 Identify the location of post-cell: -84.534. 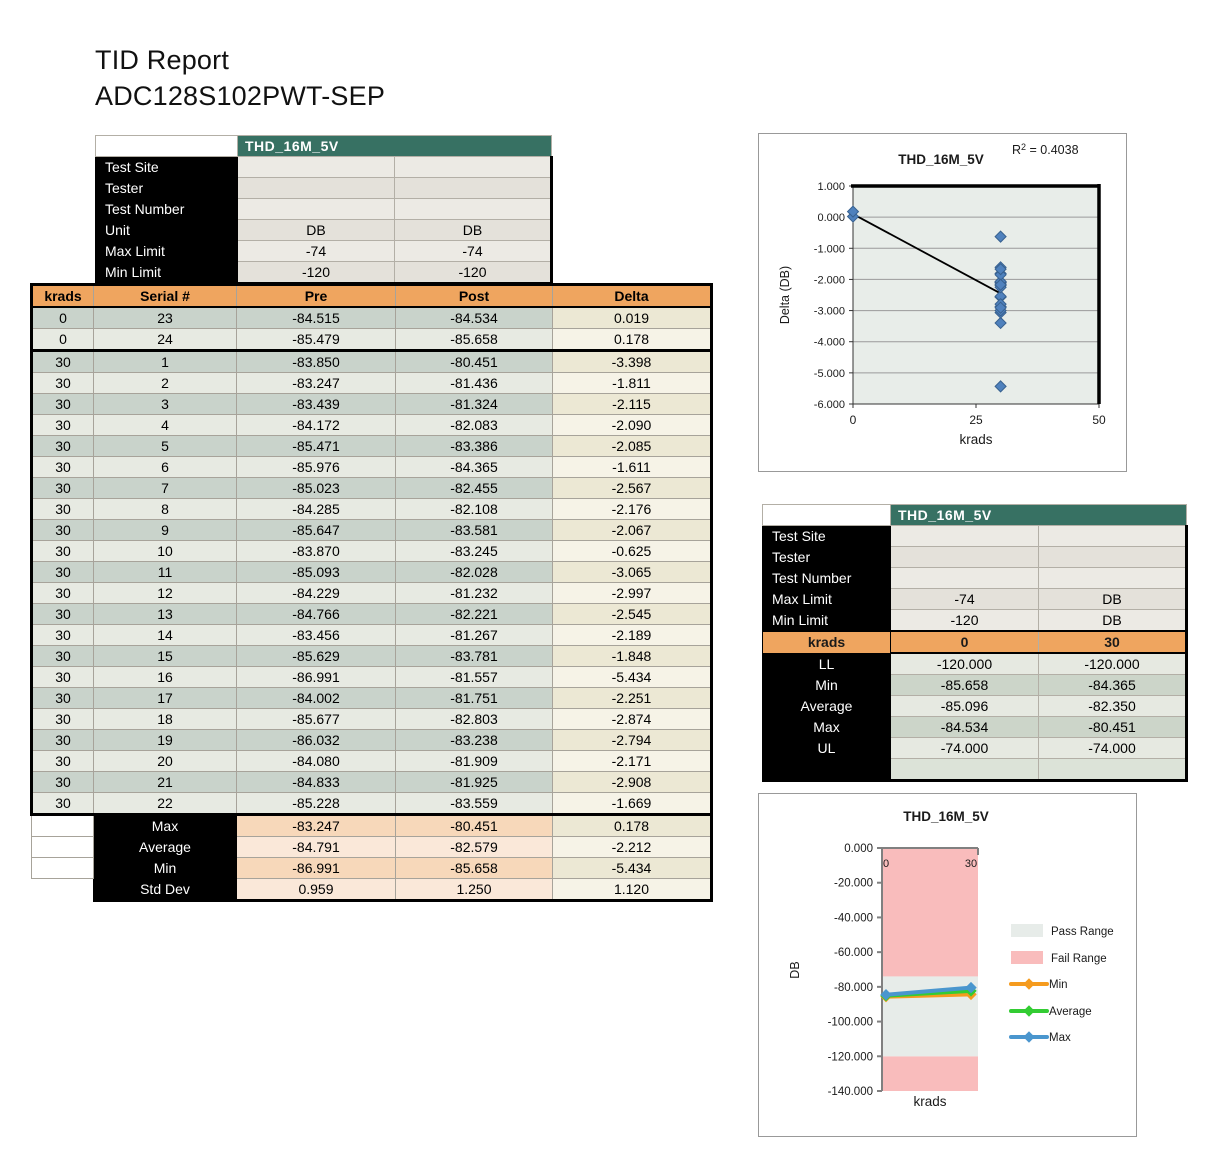
(474, 317).